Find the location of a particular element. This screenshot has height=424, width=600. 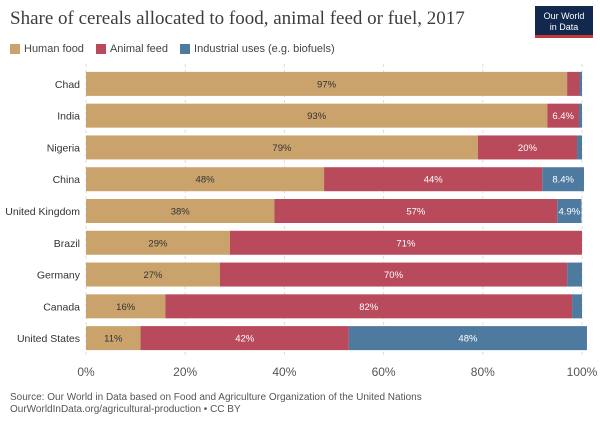

bar-industrial-uses-e-g-biofuels-canada is located at coordinates (577, 306).